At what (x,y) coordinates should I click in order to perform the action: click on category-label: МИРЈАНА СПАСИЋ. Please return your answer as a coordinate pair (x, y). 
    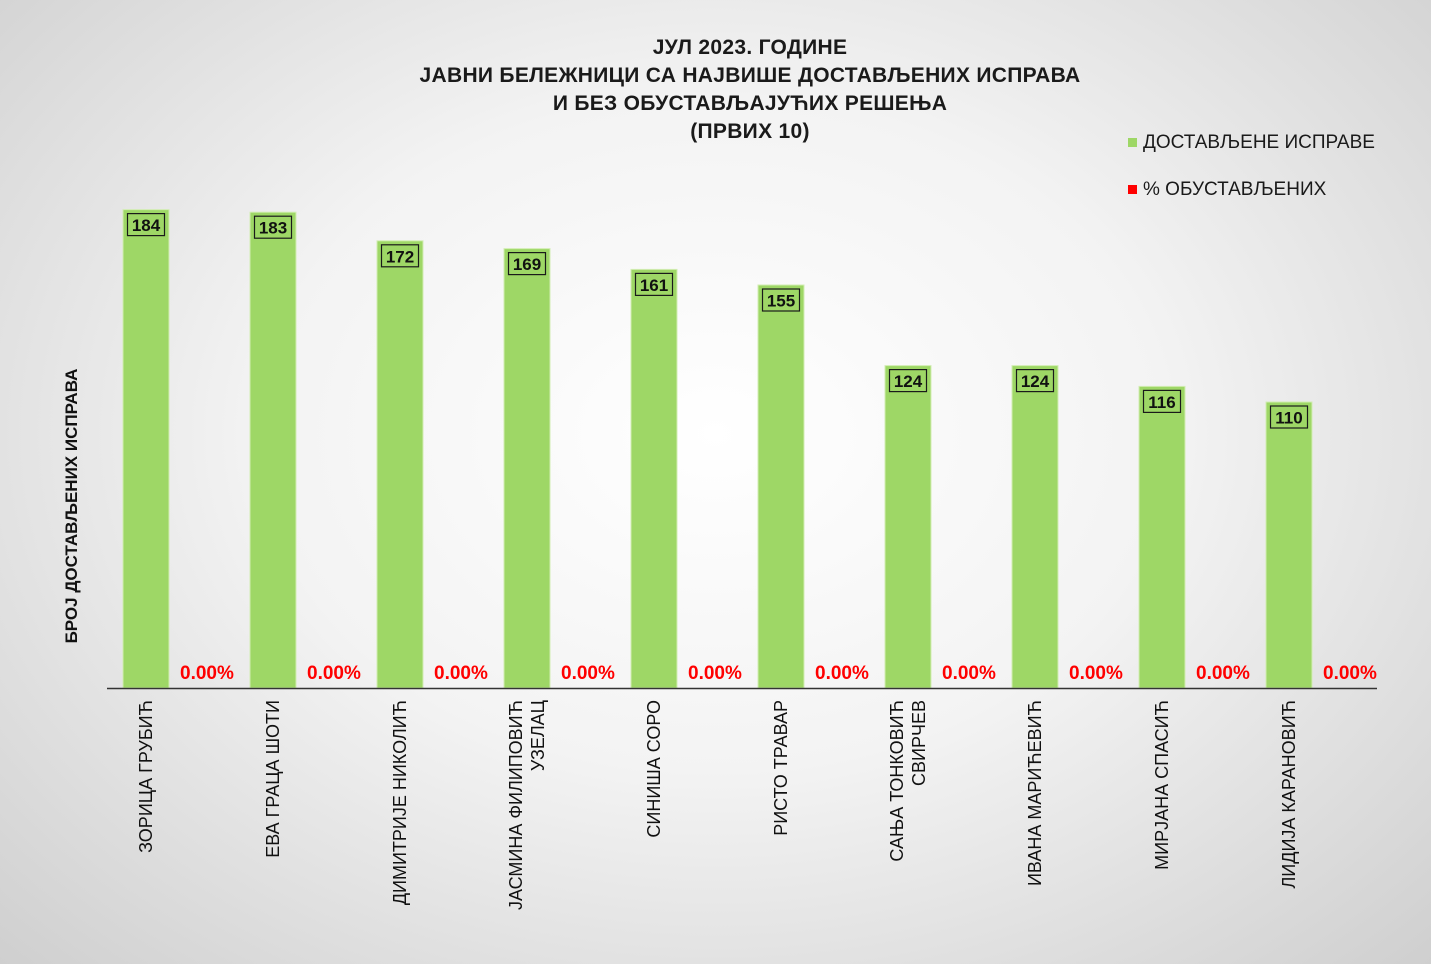
    Looking at the image, I should click on (1162, 785).